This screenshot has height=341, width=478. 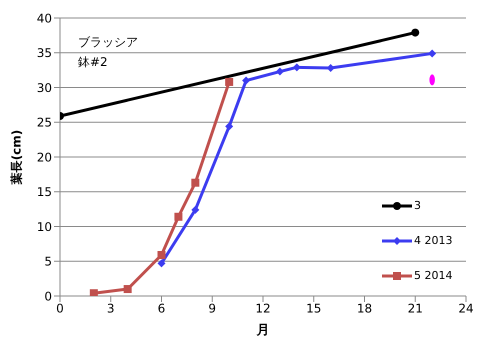 I want to click on x-tick-label: 15, so click(x=314, y=309).